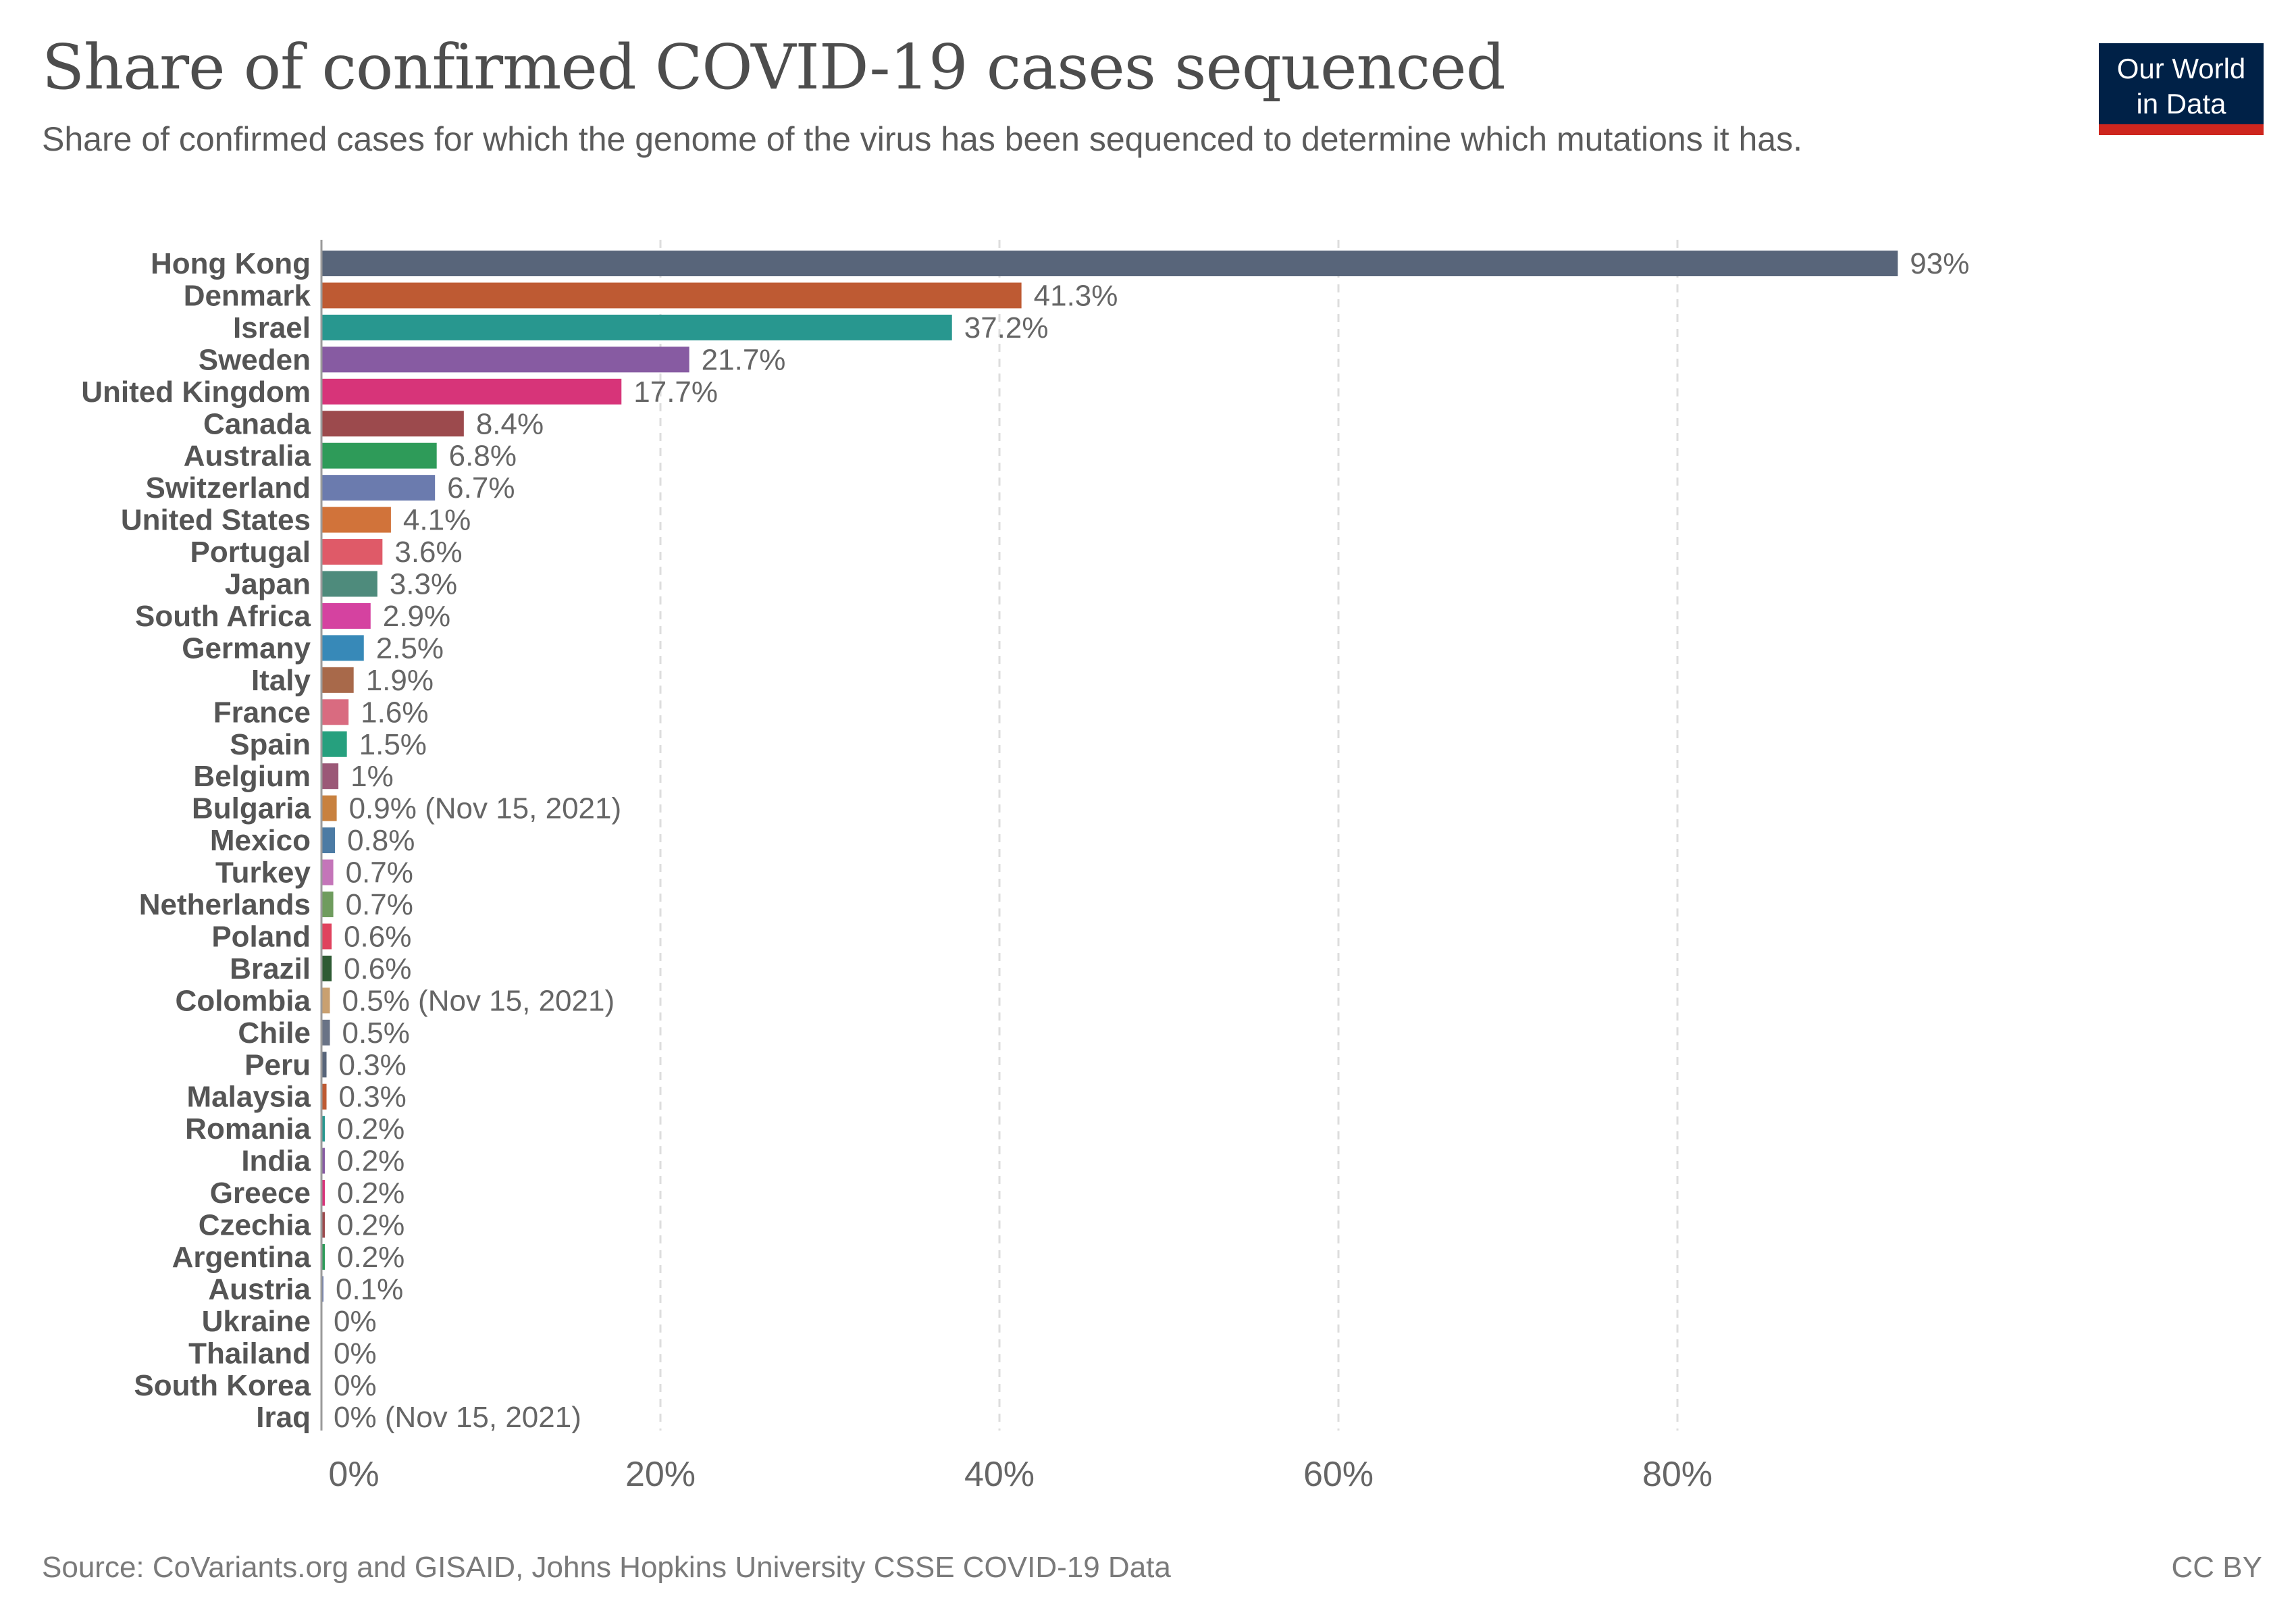  Describe the element at coordinates (260, 1193) in the screenshot. I see `category-label: Greece` at that location.